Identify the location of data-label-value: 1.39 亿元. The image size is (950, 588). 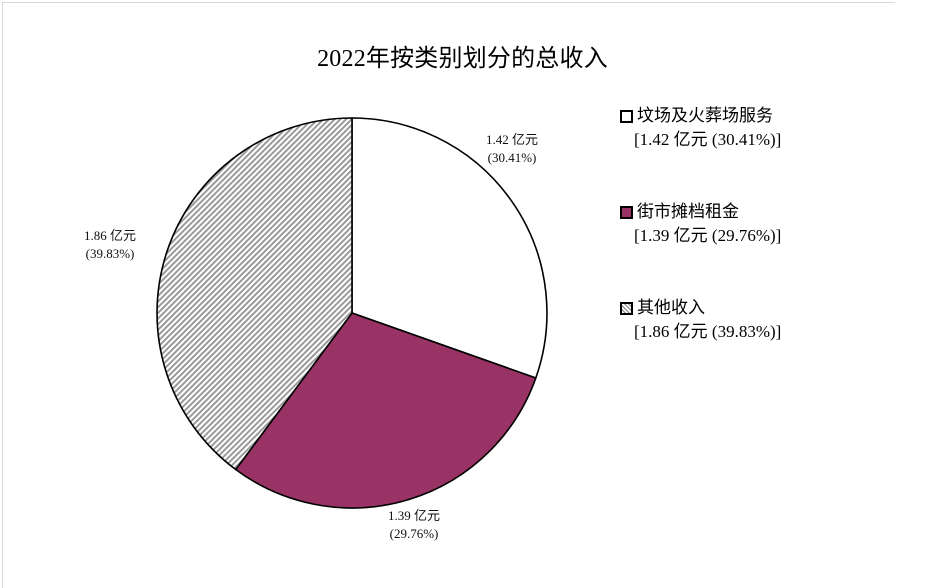
(414, 515).